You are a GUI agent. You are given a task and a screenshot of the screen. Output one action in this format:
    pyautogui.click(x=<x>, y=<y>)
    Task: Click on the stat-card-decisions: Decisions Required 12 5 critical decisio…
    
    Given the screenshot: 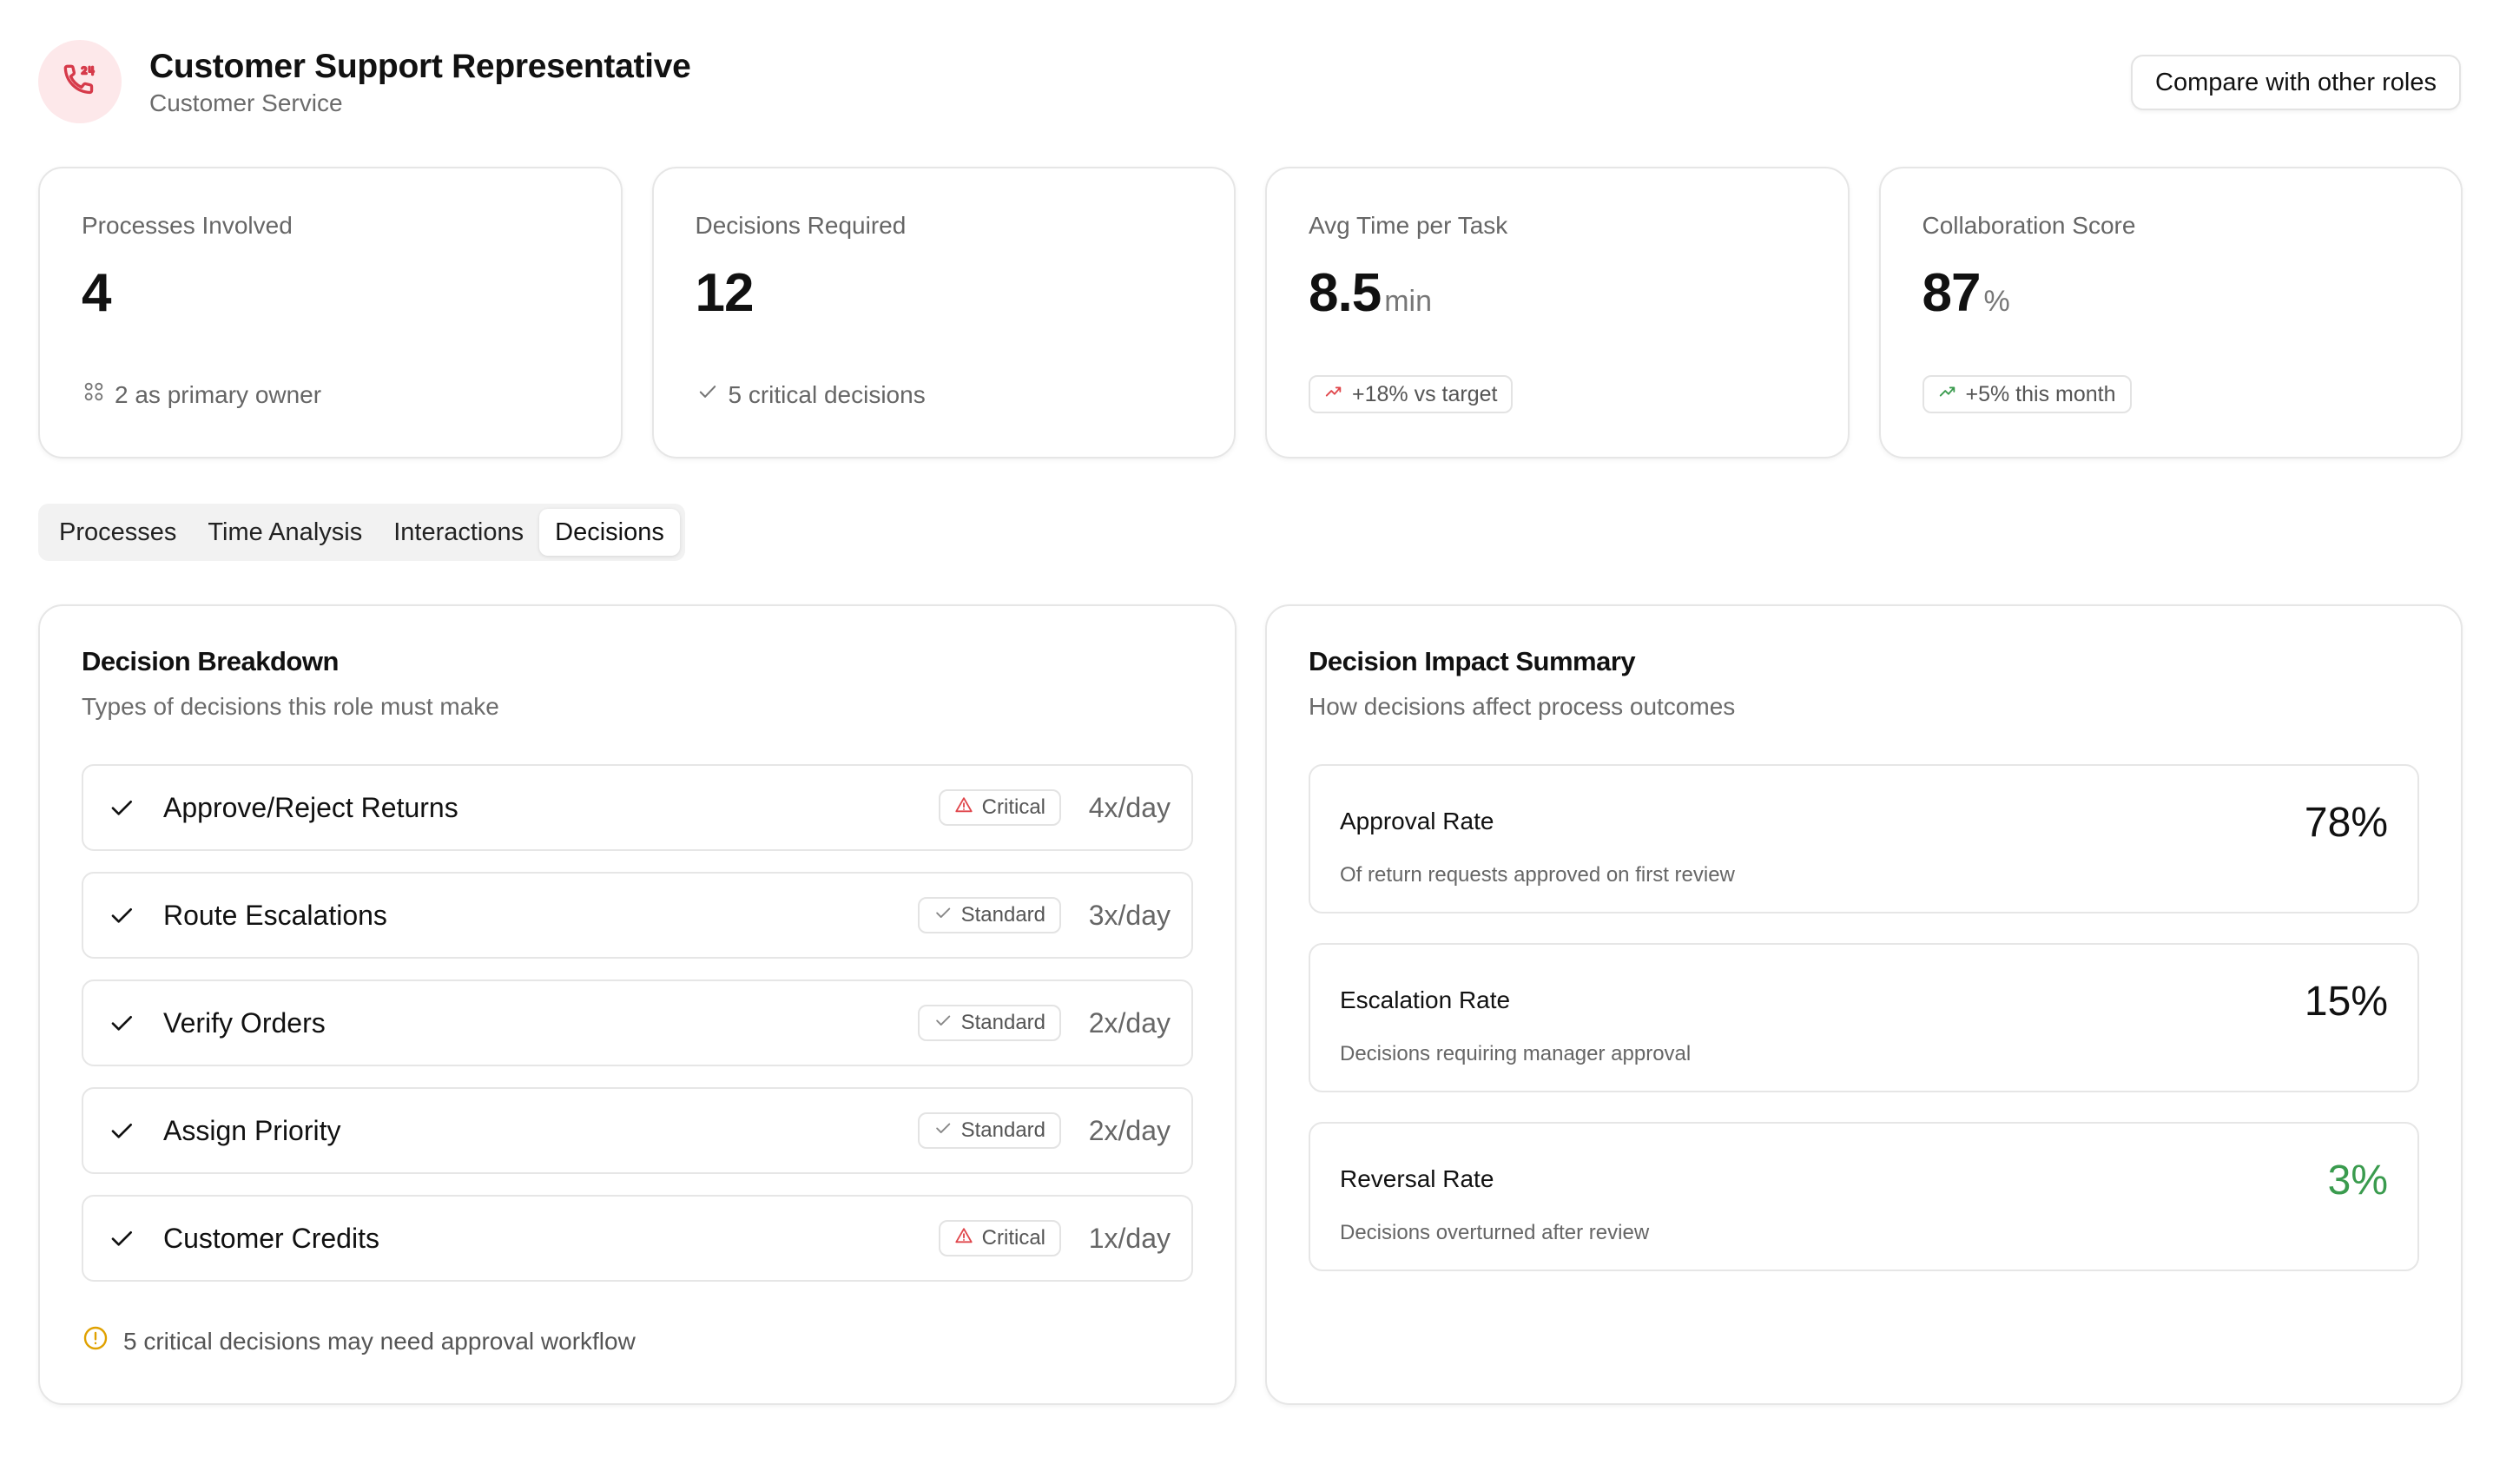 What is the action you would take?
    pyautogui.click(x=943, y=312)
    